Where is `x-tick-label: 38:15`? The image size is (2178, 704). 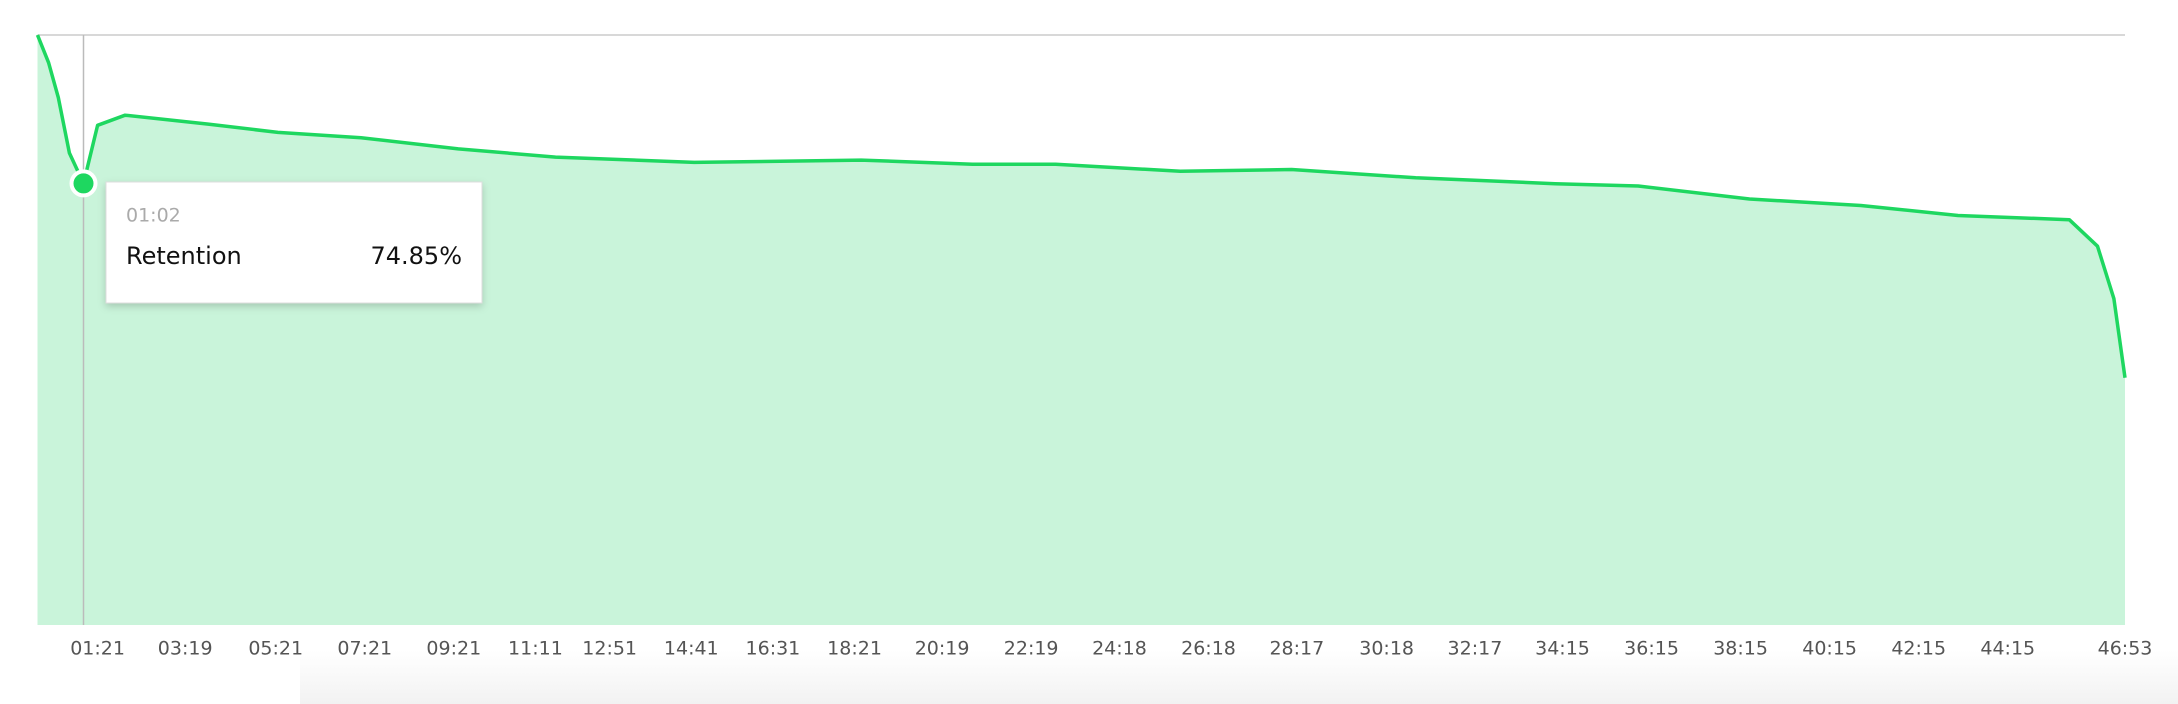 x-tick-label: 38:15 is located at coordinates (1740, 649).